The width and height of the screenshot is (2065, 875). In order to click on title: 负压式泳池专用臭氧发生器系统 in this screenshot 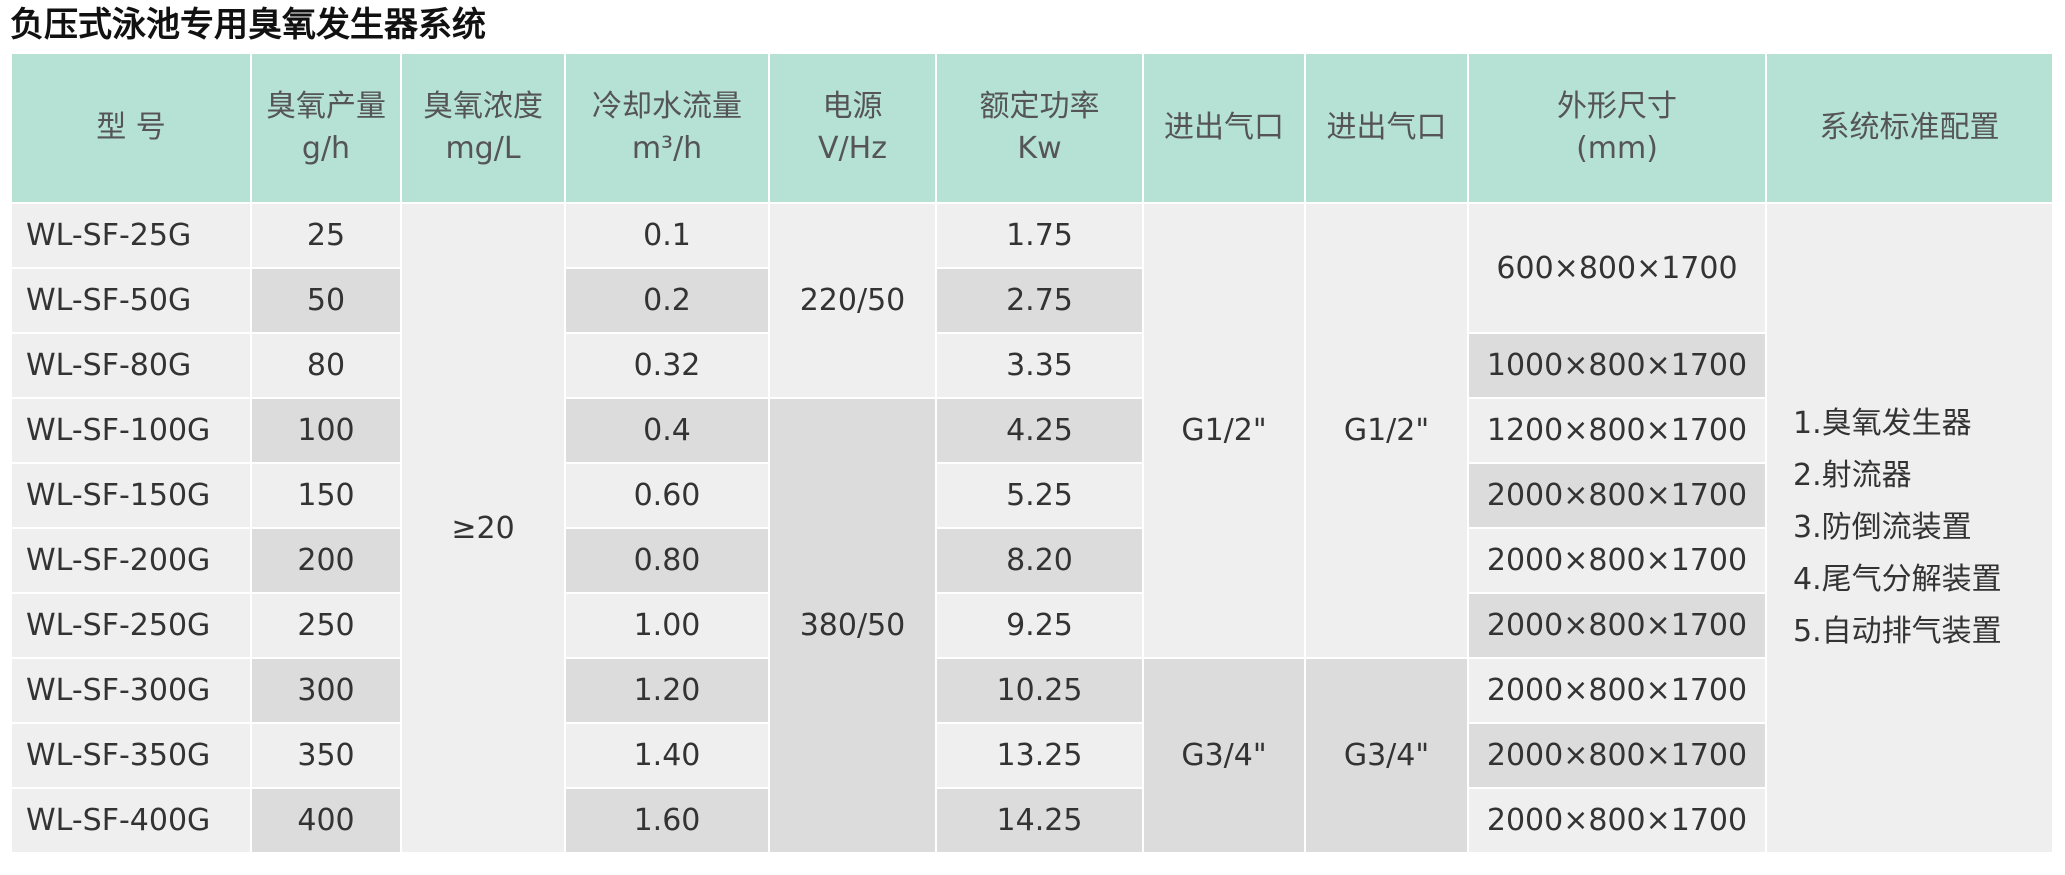, I will do `click(248, 25)`.